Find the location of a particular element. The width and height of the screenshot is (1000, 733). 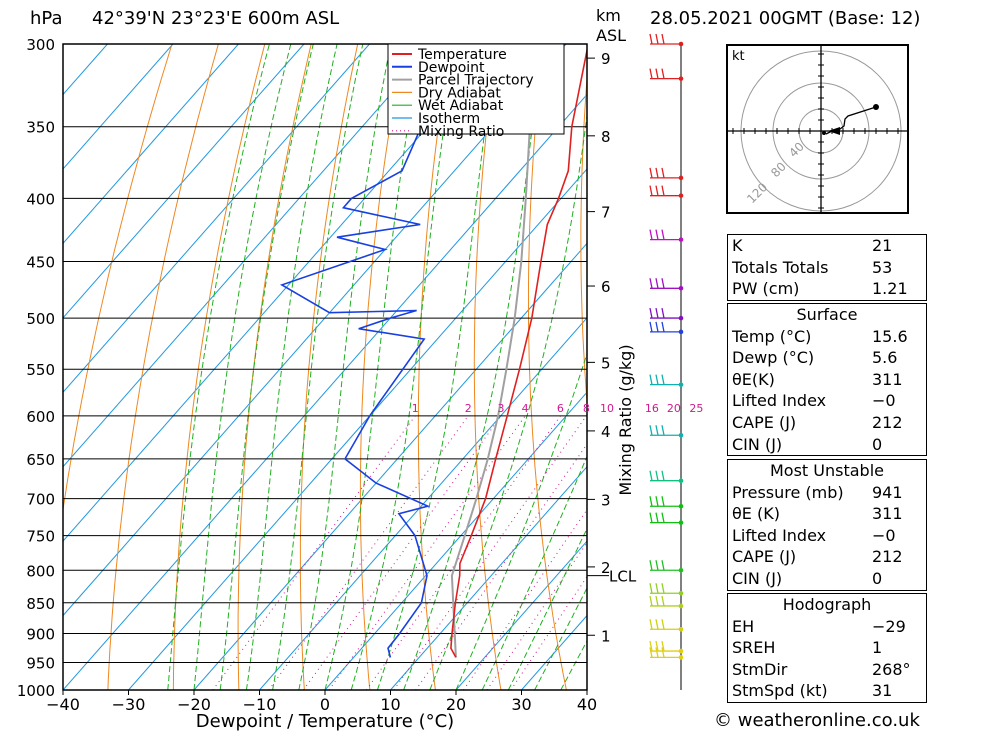

km-tick-label: 6 is located at coordinates (606, 287).